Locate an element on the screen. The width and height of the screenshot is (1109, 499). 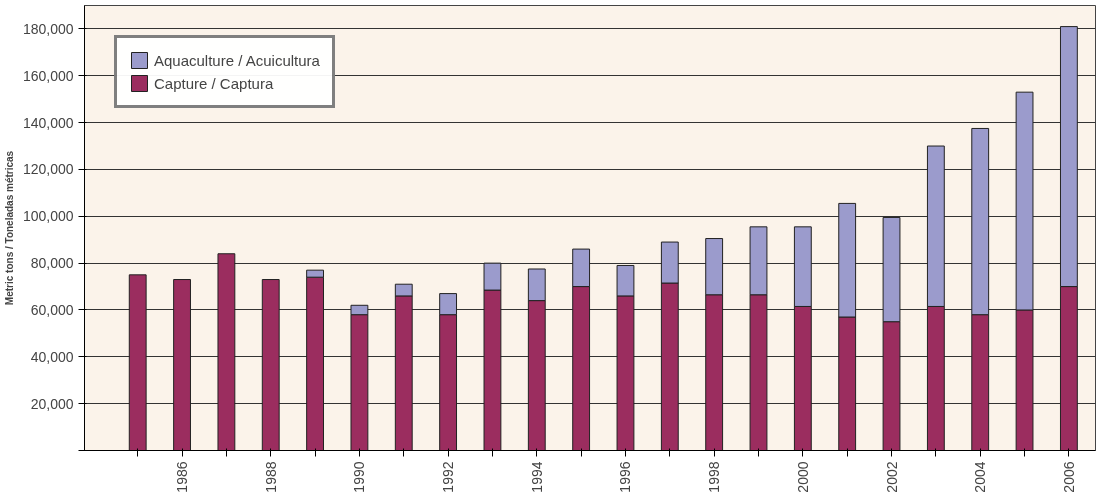
legend-label: Capture / Captura is located at coordinates (214, 83).